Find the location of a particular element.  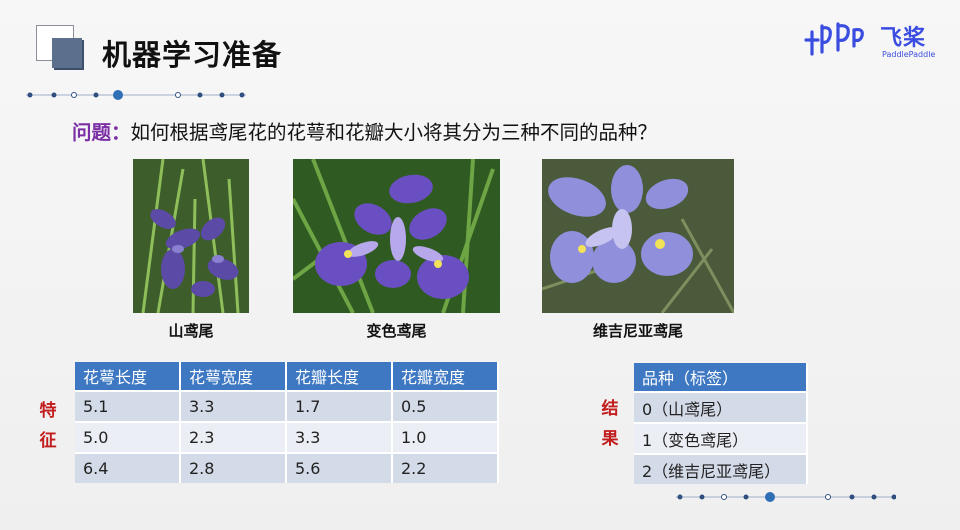

table-row: 5.0 2.3 3.3 1.0 is located at coordinates (287, 437).